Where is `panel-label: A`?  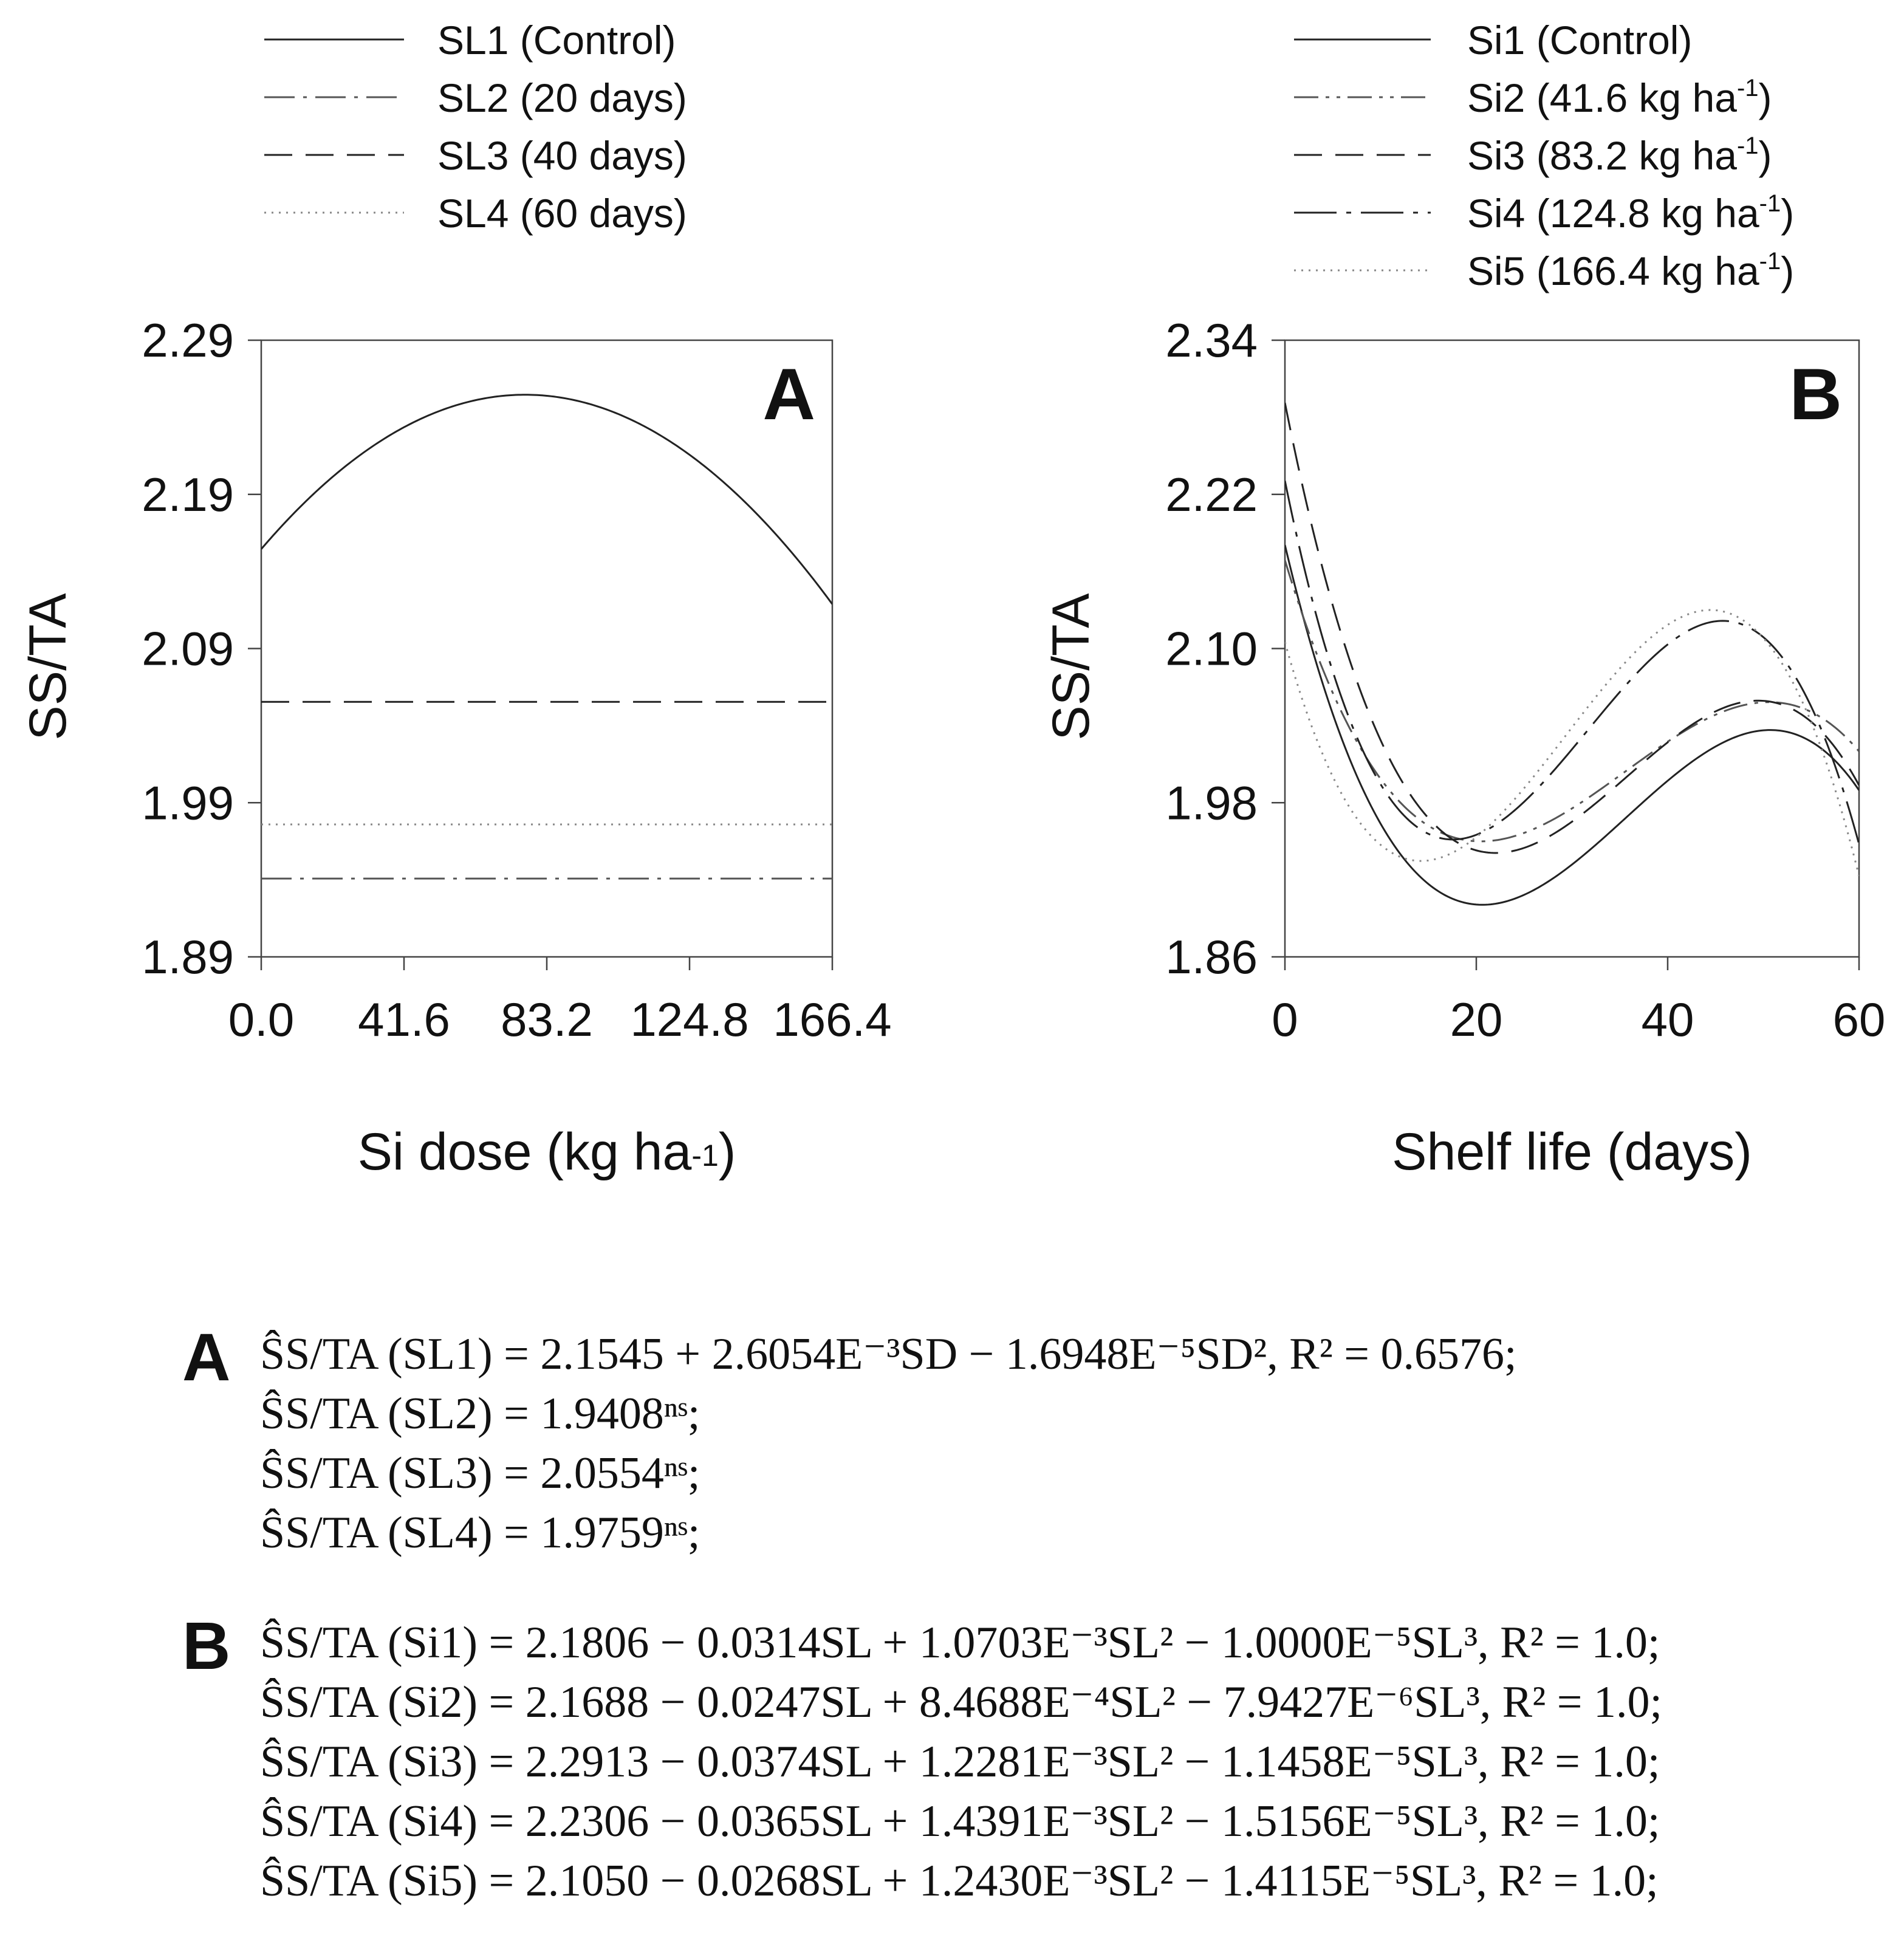 panel-label: A is located at coordinates (788, 394).